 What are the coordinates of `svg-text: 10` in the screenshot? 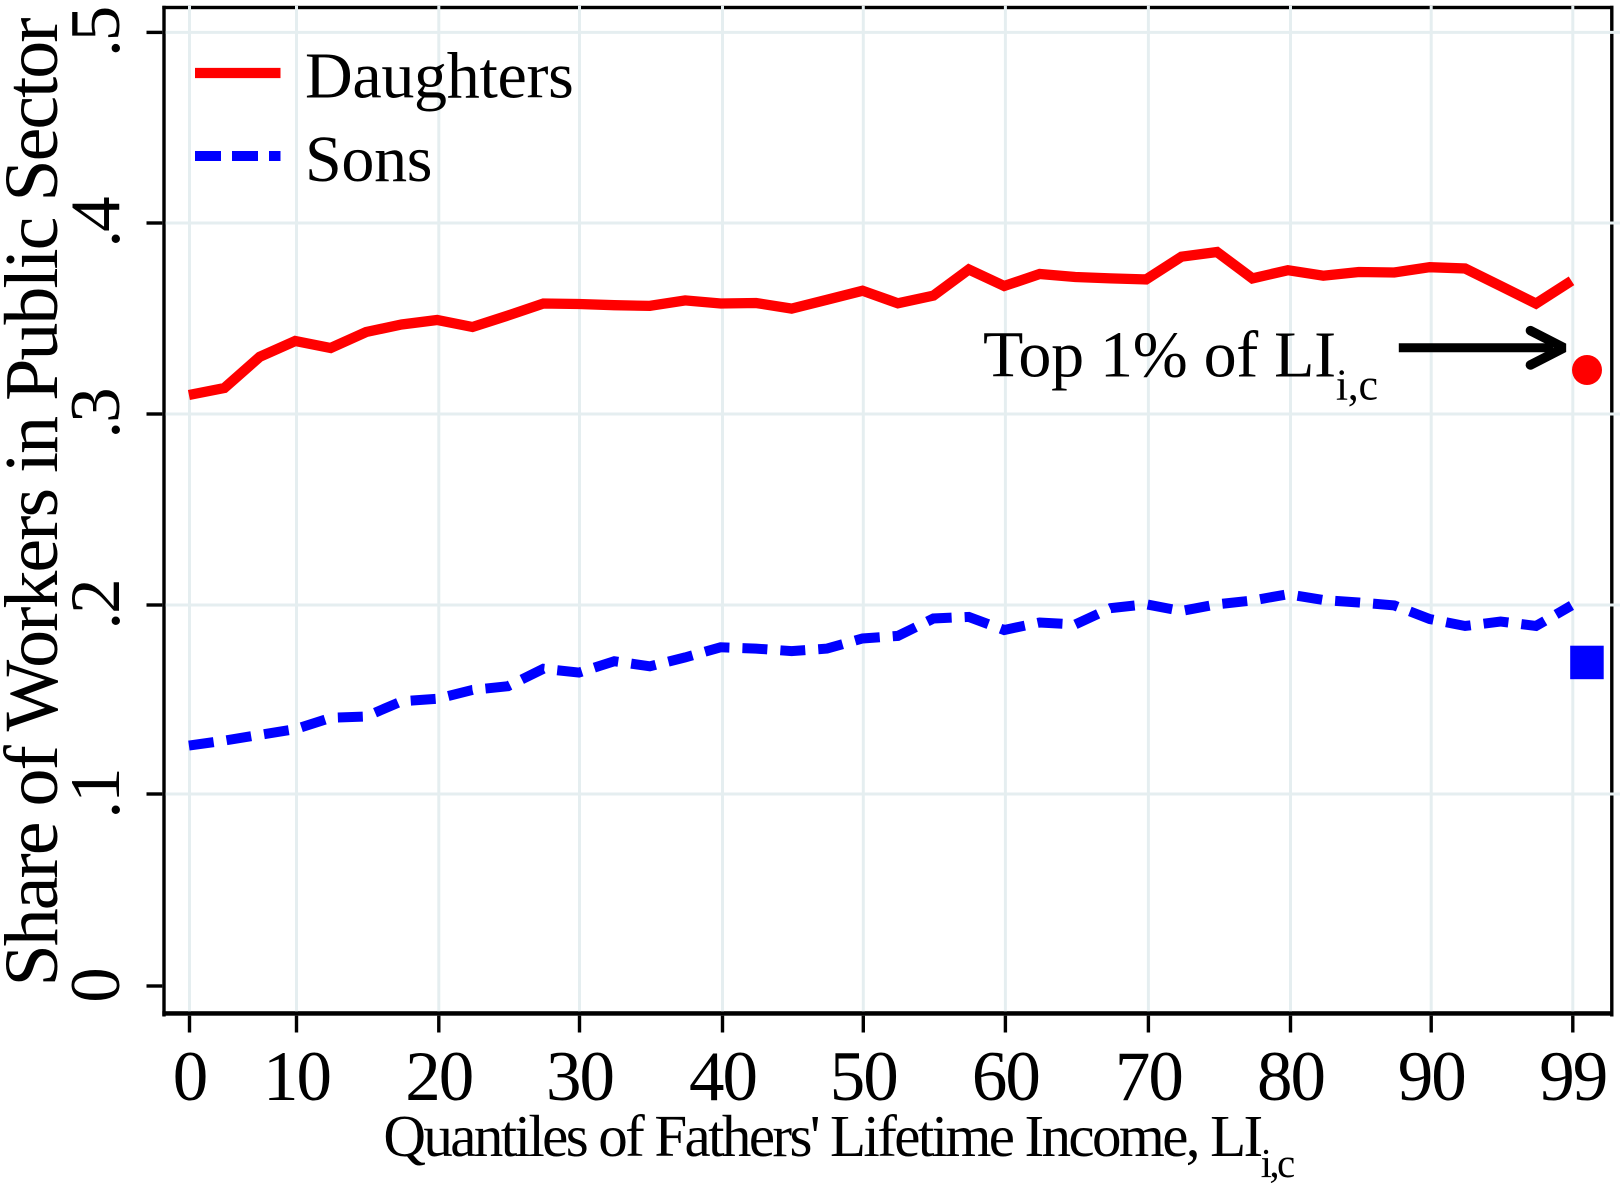 It's located at (296, 1077).